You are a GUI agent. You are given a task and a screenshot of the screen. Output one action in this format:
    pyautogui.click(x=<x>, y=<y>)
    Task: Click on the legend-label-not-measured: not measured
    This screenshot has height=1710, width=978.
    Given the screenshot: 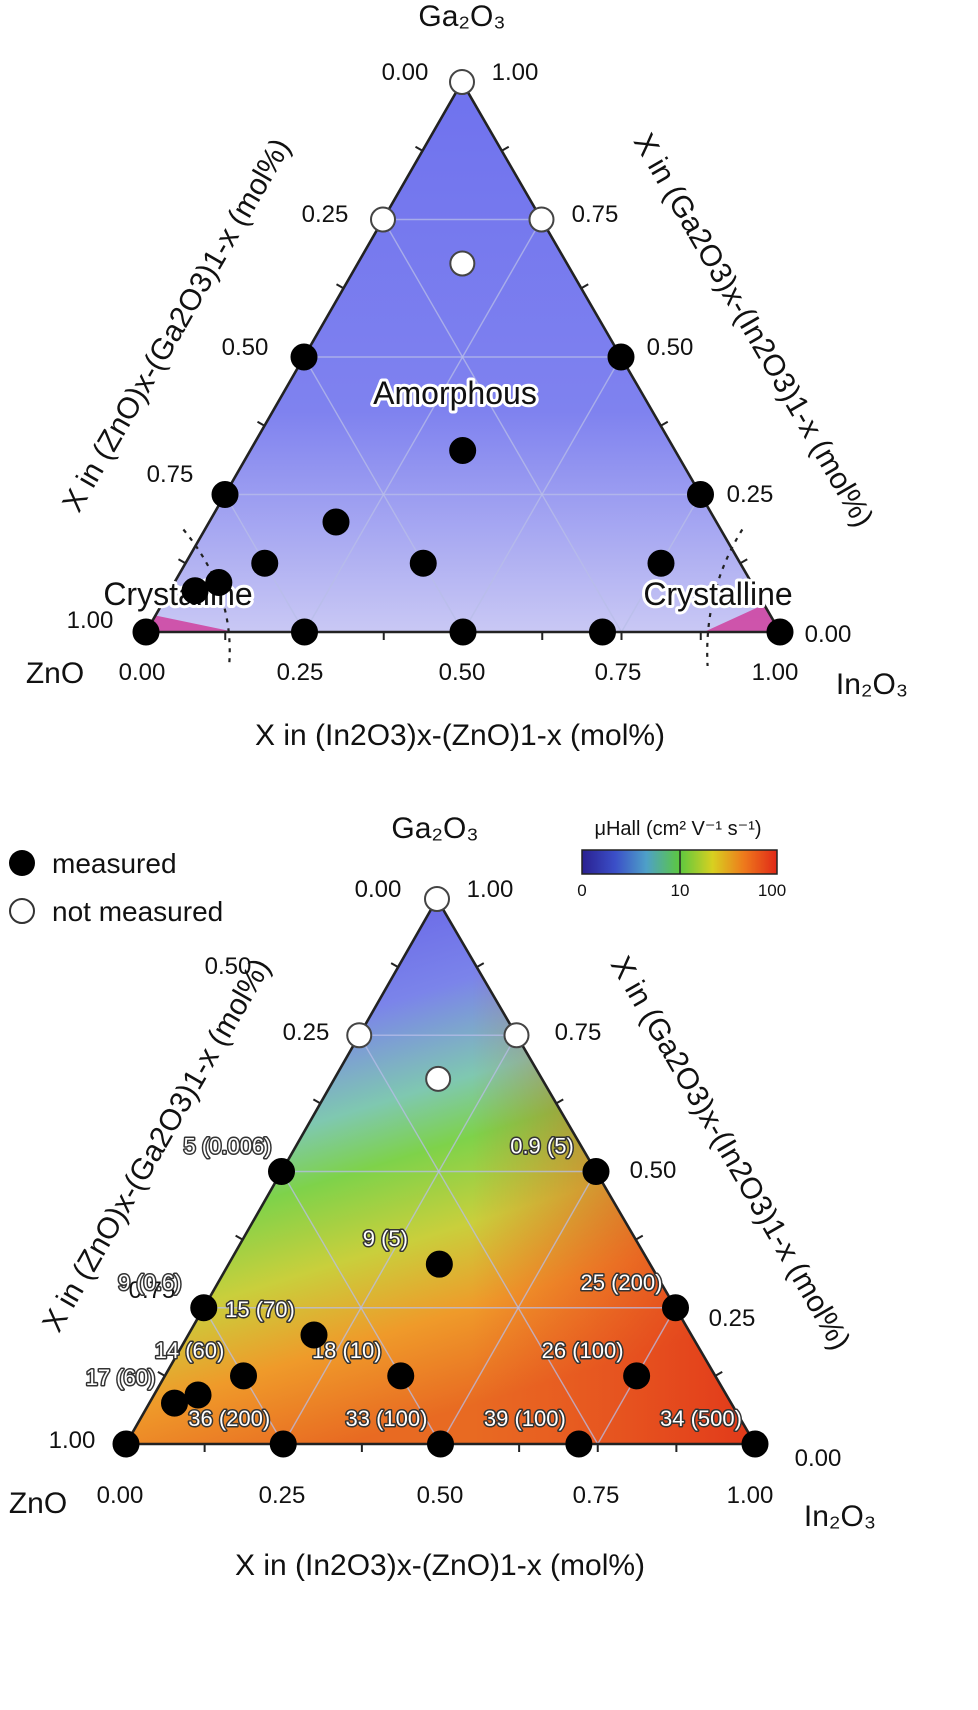 What is the action you would take?
    pyautogui.click(x=137, y=911)
    